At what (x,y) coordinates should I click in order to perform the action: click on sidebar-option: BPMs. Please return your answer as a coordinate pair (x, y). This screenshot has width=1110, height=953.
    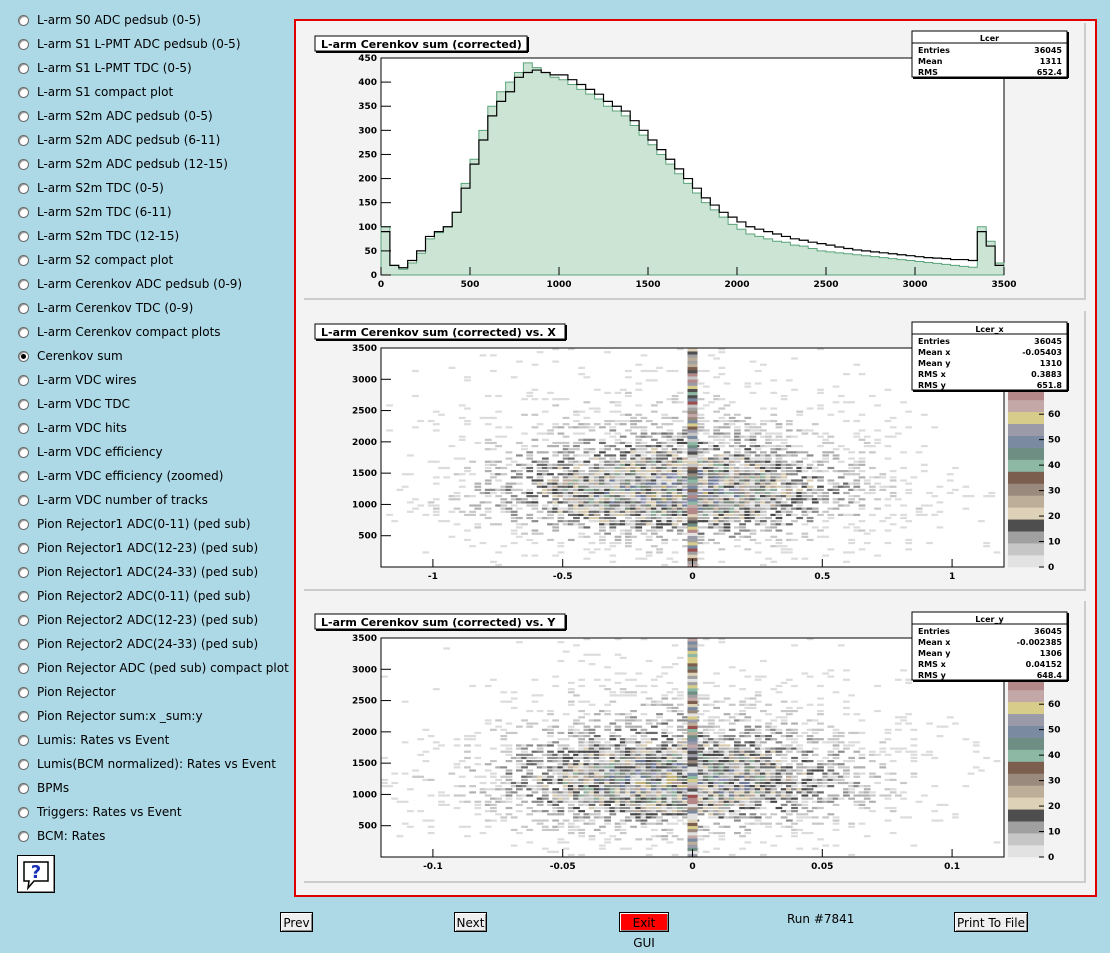
    Looking at the image, I should click on (43, 788).